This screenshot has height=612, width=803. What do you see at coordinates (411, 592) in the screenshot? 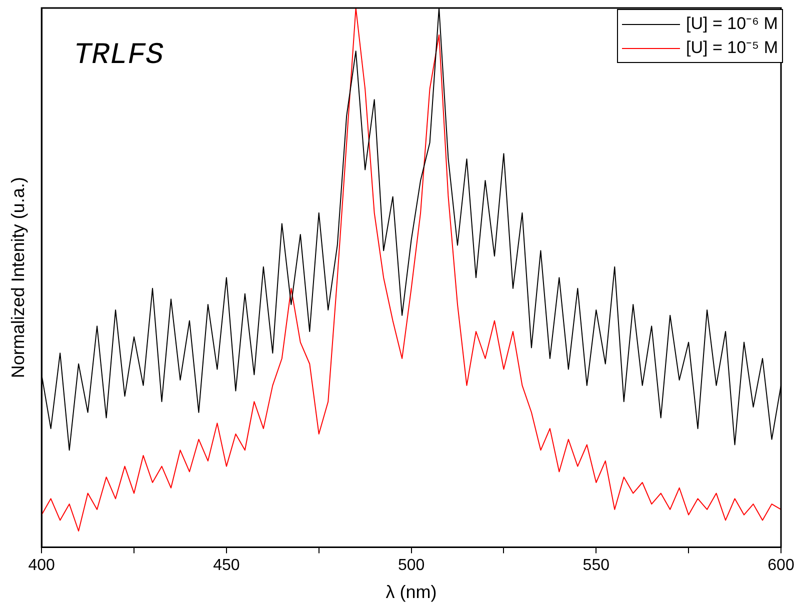
I see `x-axis-title: λ (nm)` at bounding box center [411, 592].